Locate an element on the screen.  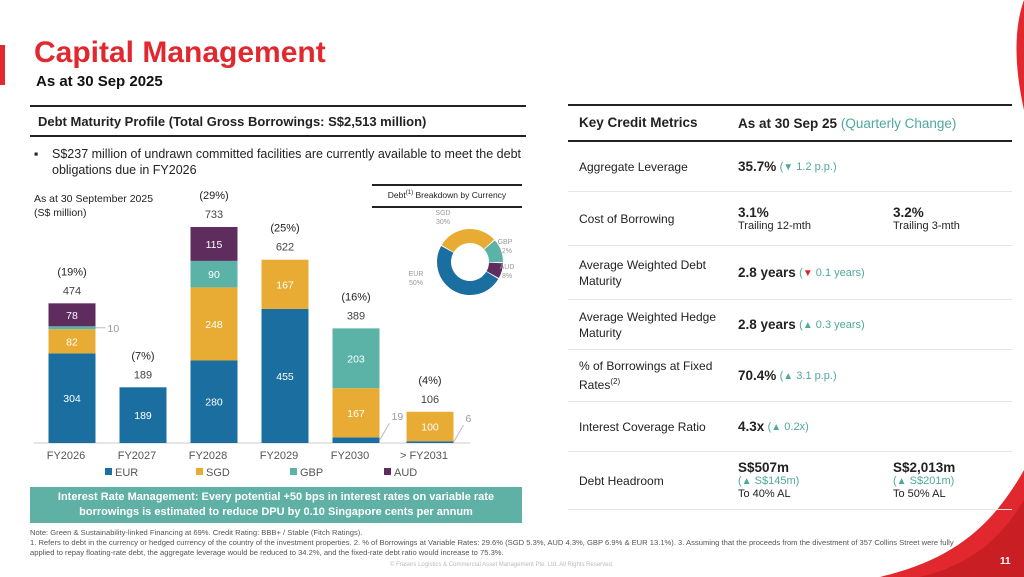
metric-change: (▲ 3.1 p.p.) is located at coordinates (808, 375).